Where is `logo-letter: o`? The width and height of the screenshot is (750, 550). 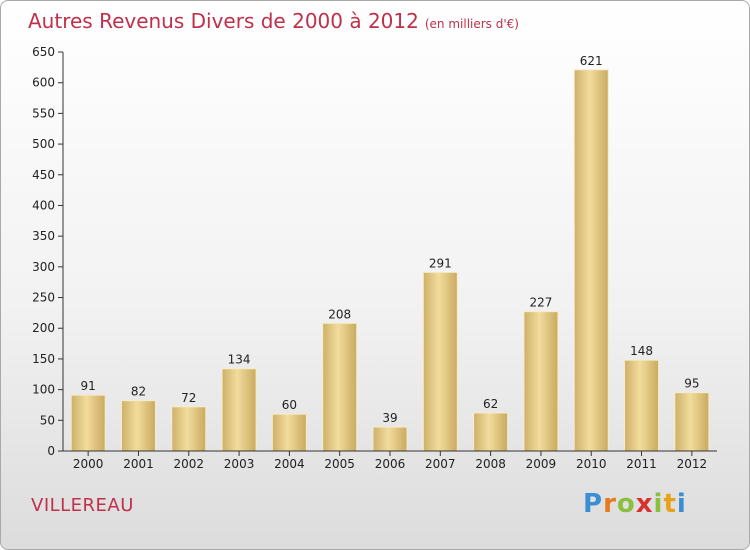 logo-letter: o is located at coordinates (626, 504).